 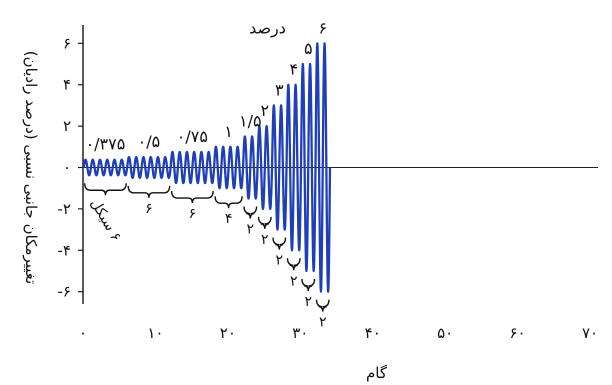 I want to click on y-tick-label: -۶, so click(x=64, y=292).